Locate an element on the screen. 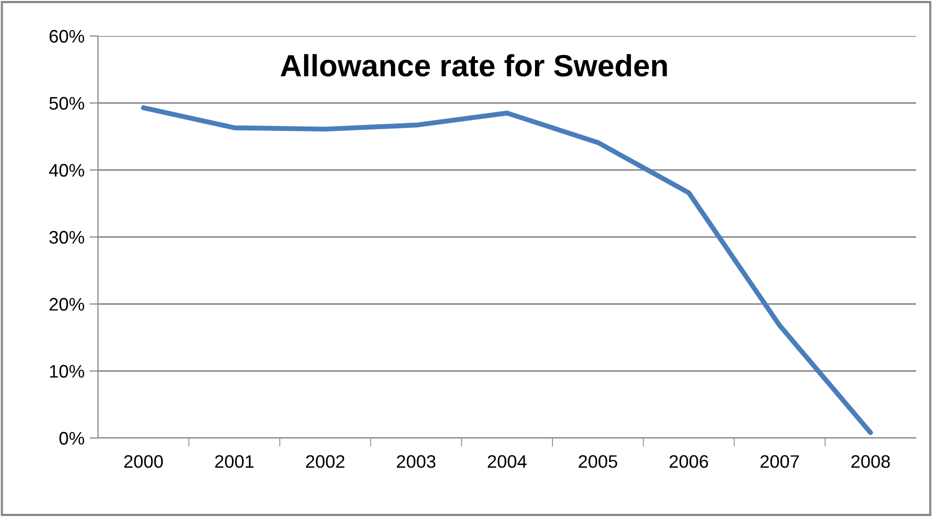  y-tick-label: 10% is located at coordinates (67, 371).